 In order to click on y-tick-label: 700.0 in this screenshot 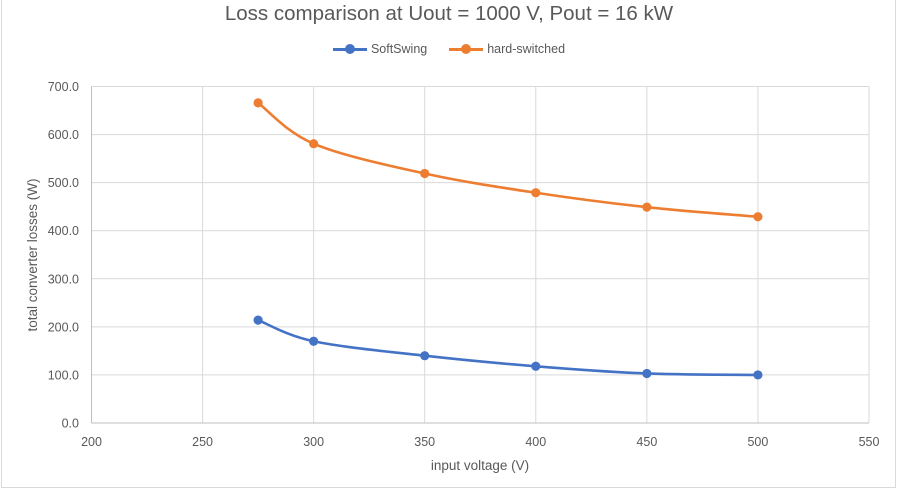, I will do `click(63, 87)`.